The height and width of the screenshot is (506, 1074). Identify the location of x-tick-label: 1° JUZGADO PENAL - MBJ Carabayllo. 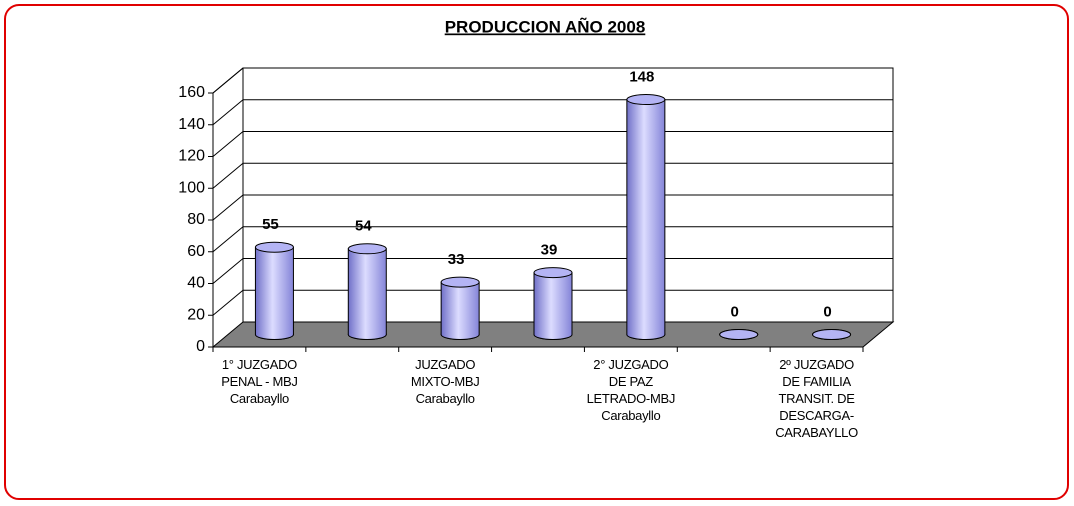
(259, 381).